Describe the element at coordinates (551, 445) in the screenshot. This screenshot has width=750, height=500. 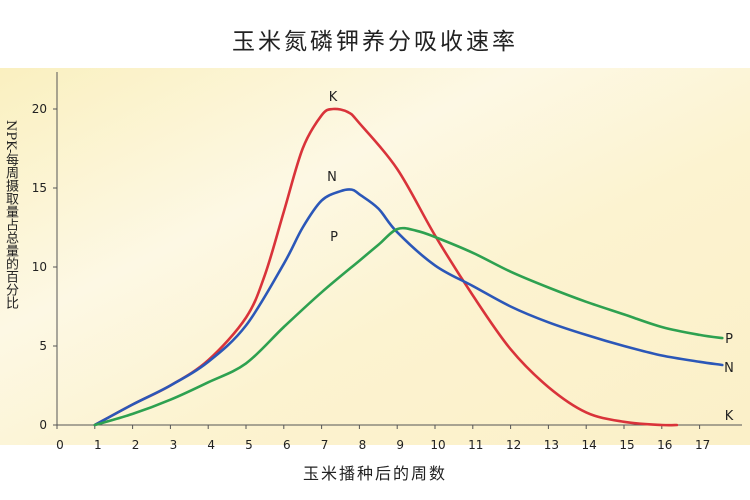
I see `x-tick-label: 13` at that location.